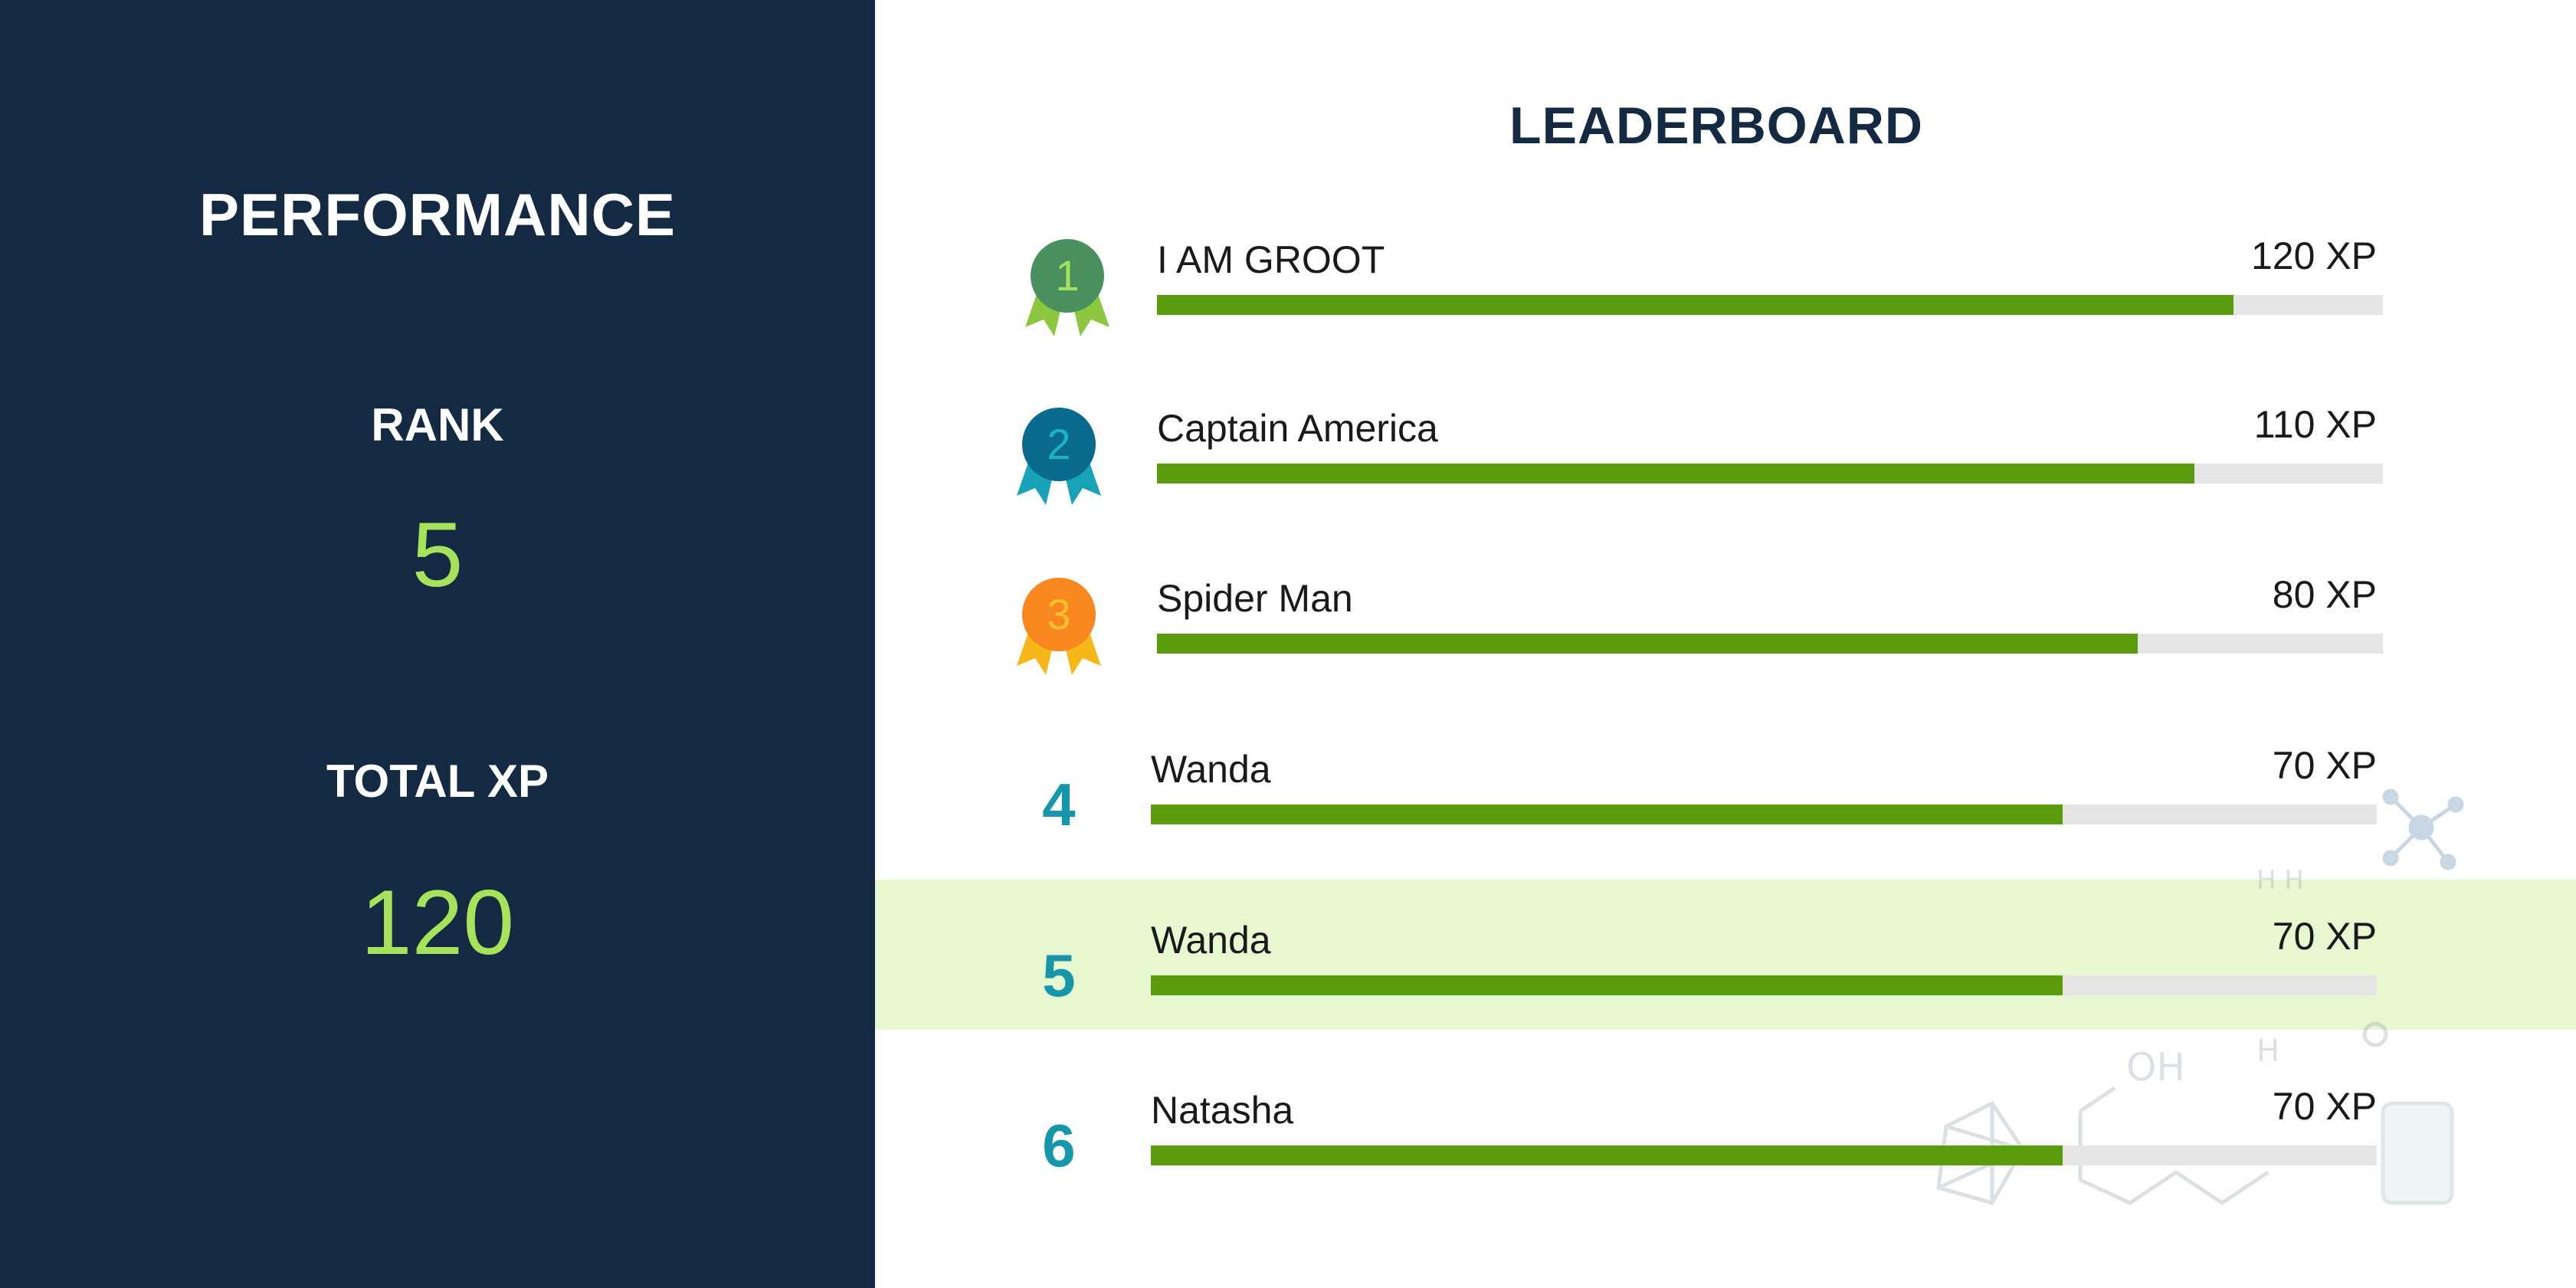 This screenshot has height=1288, width=2576. What do you see at coordinates (438, 554) in the screenshot?
I see `rank-value: 5` at bounding box center [438, 554].